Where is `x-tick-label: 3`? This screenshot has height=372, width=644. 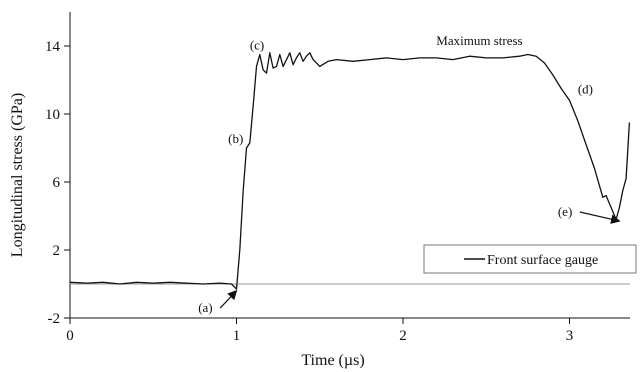 x-tick-label: 3 is located at coordinates (570, 336).